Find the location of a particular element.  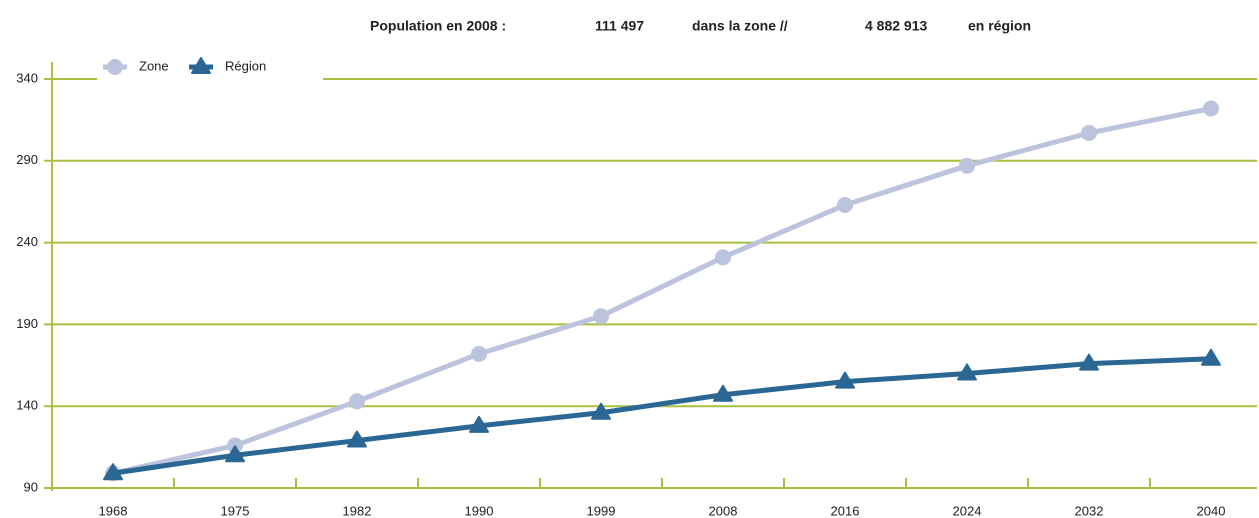

x-tick-label: 2024 is located at coordinates (967, 510).